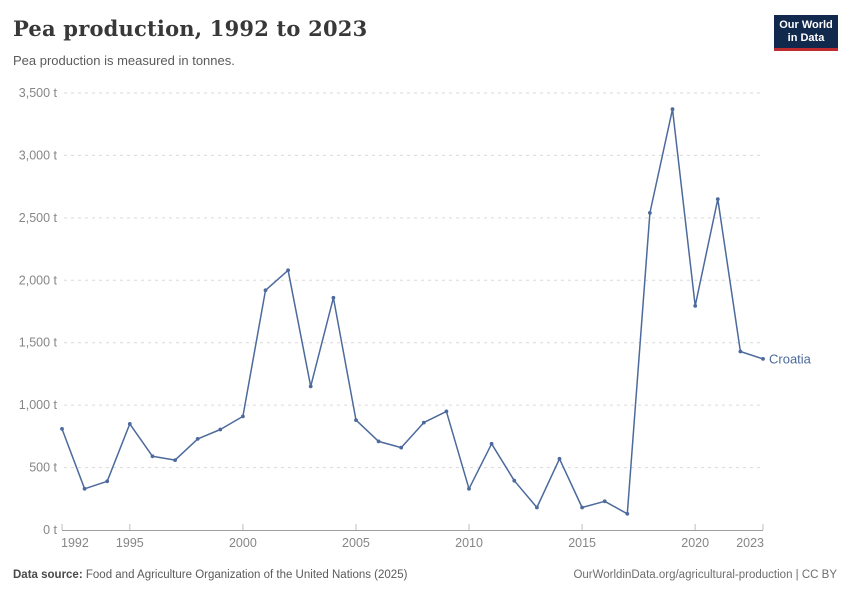 The width and height of the screenshot is (850, 600). What do you see at coordinates (84, 488) in the screenshot?
I see `data-point-1993` at bounding box center [84, 488].